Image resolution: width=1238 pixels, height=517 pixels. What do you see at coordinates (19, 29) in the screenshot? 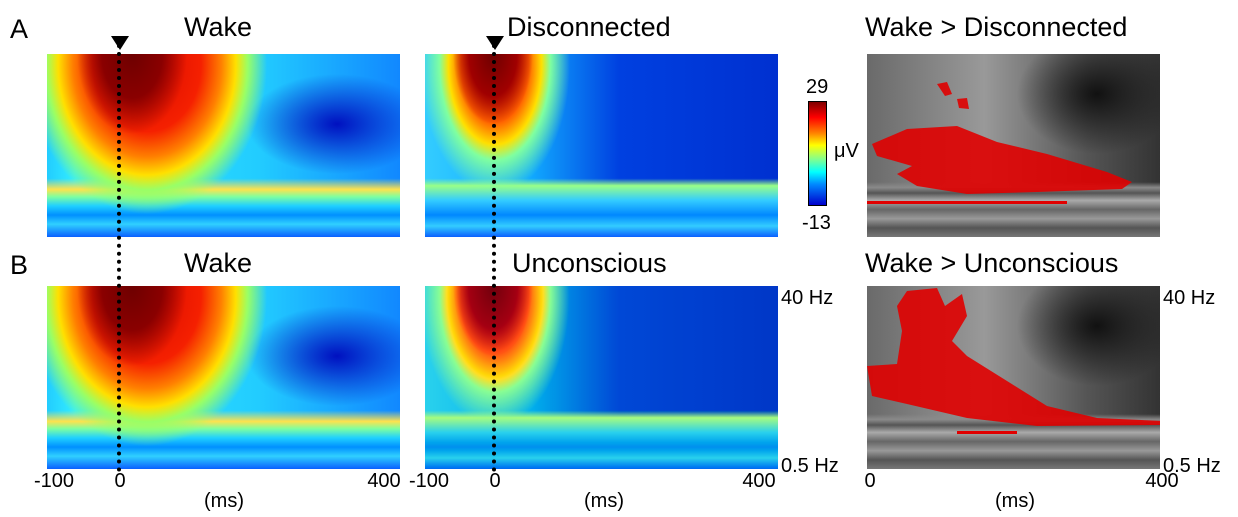
I see `panel-letter: A` at bounding box center [19, 29].